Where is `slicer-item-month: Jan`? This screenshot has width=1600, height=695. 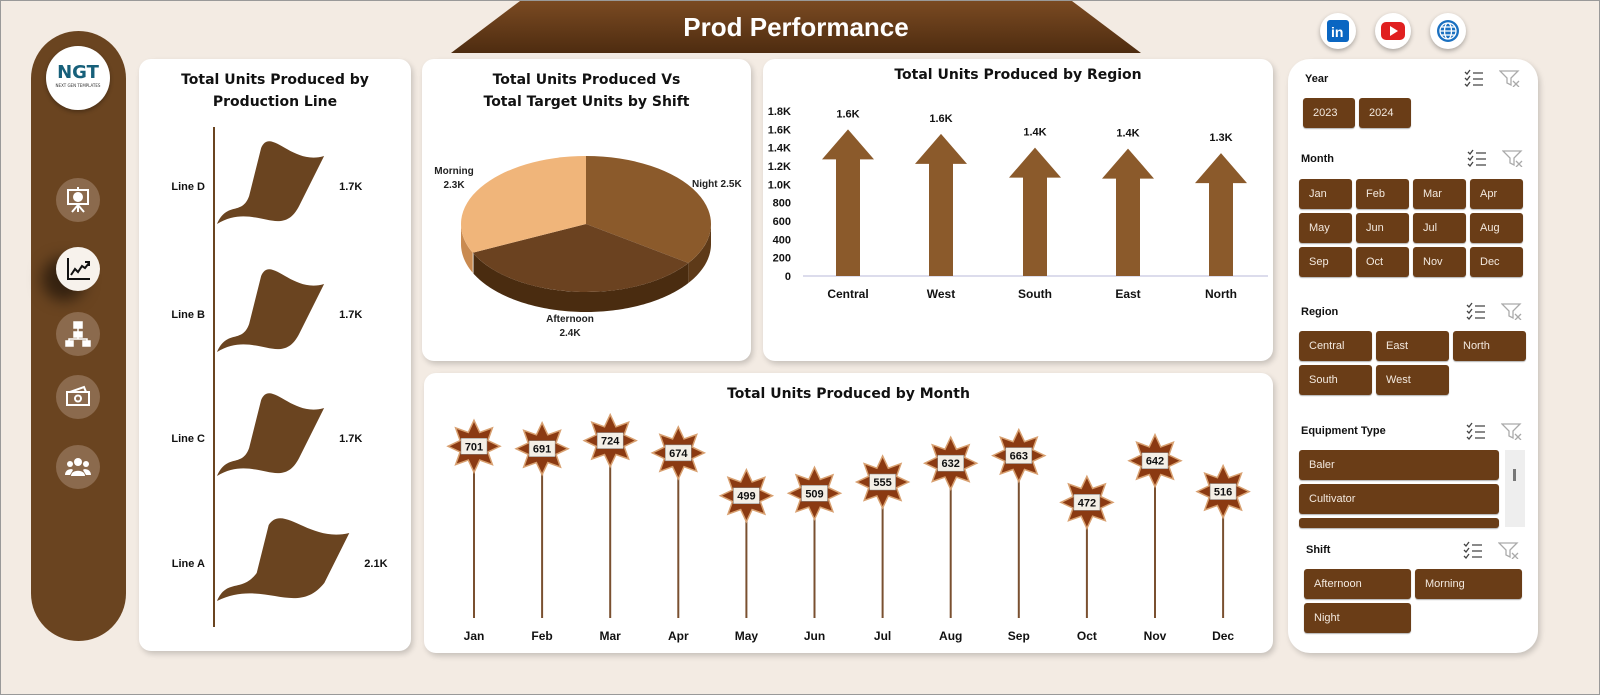
slicer-item-month: Jan is located at coordinates (1325, 194).